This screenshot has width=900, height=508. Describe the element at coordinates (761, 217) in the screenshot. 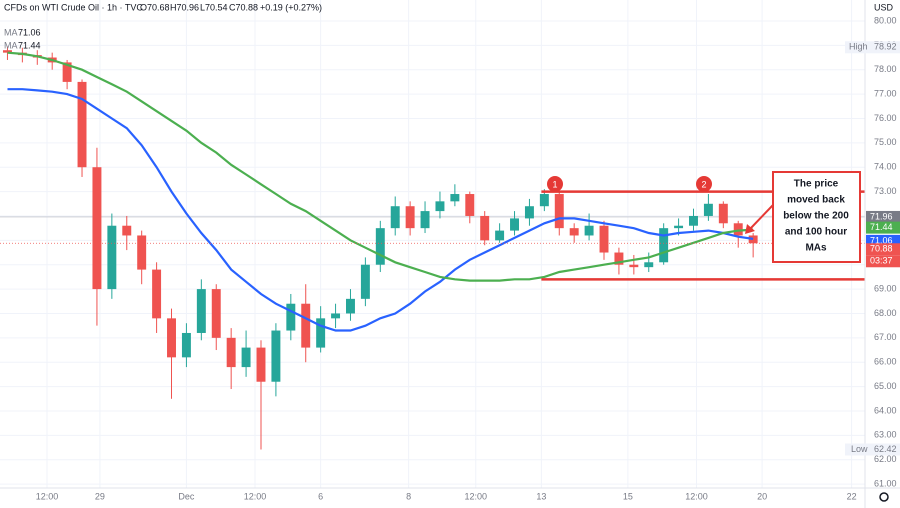

I see `annotation-arrow` at that location.